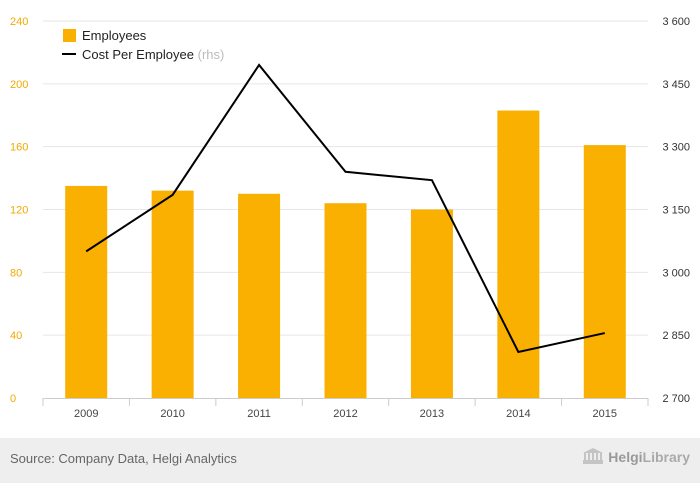 The image size is (700, 483). Describe the element at coordinates (114, 35) in the screenshot. I see `legend-label-employees: Employees` at that location.